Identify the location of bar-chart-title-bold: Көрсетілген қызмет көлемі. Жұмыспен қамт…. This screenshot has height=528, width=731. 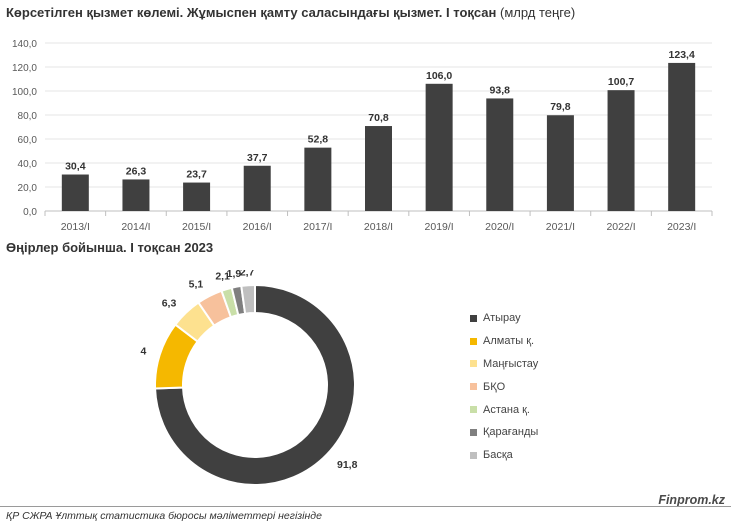
(251, 12).